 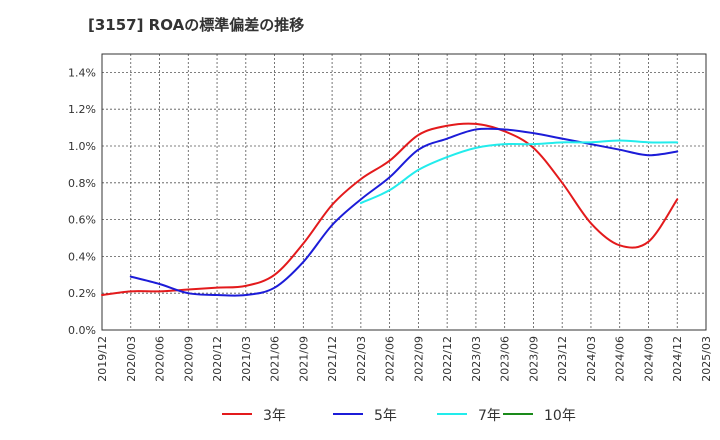 I want to click on x-tick-label: 2022/09, so click(x=418, y=359).